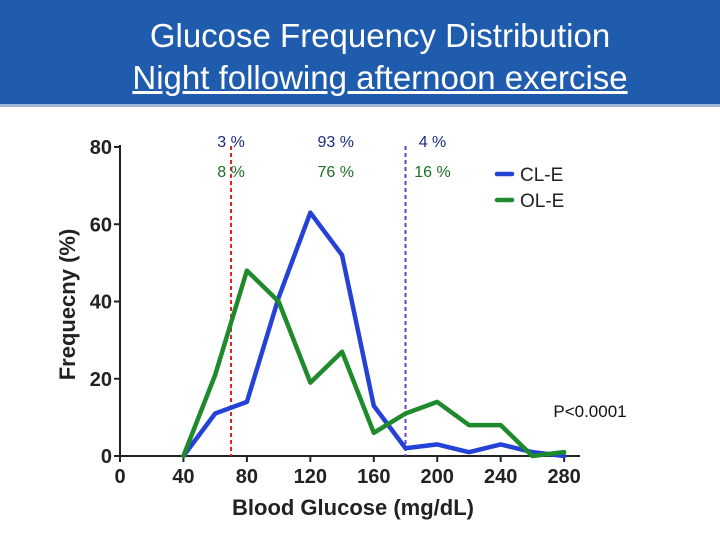 The image size is (720, 540). Describe the element at coordinates (542, 201) in the screenshot. I see `legend-label: OL-E` at that location.